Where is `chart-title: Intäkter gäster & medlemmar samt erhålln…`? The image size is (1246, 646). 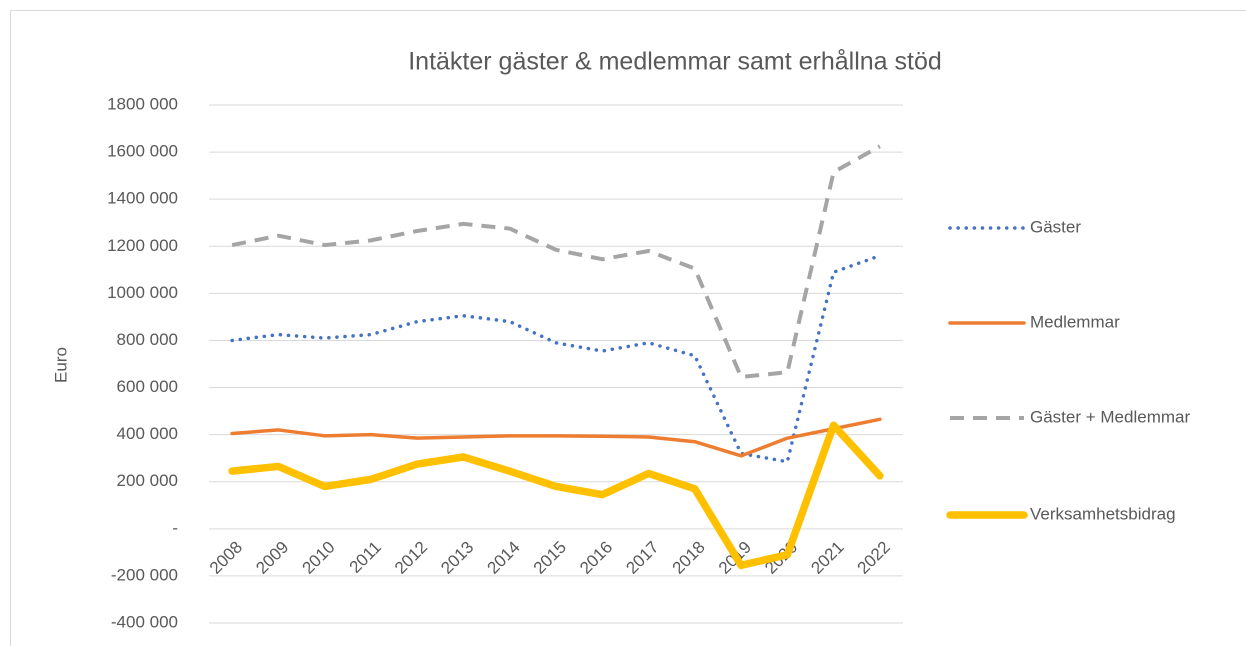
chart-title: Intäkter gäster & medlemmar samt erhålln… is located at coordinates (675, 62).